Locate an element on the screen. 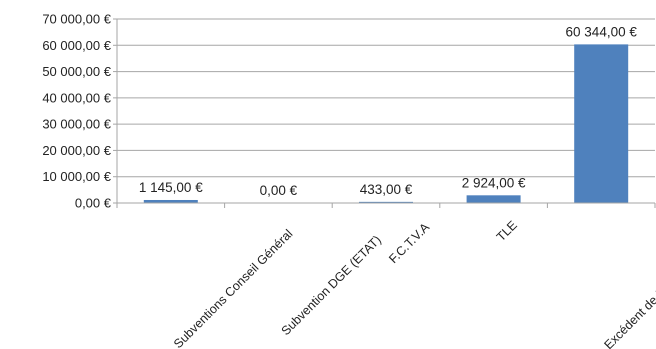 This screenshot has width=656, height=349. y-tick-label: 70 000,00 € is located at coordinates (76, 19).